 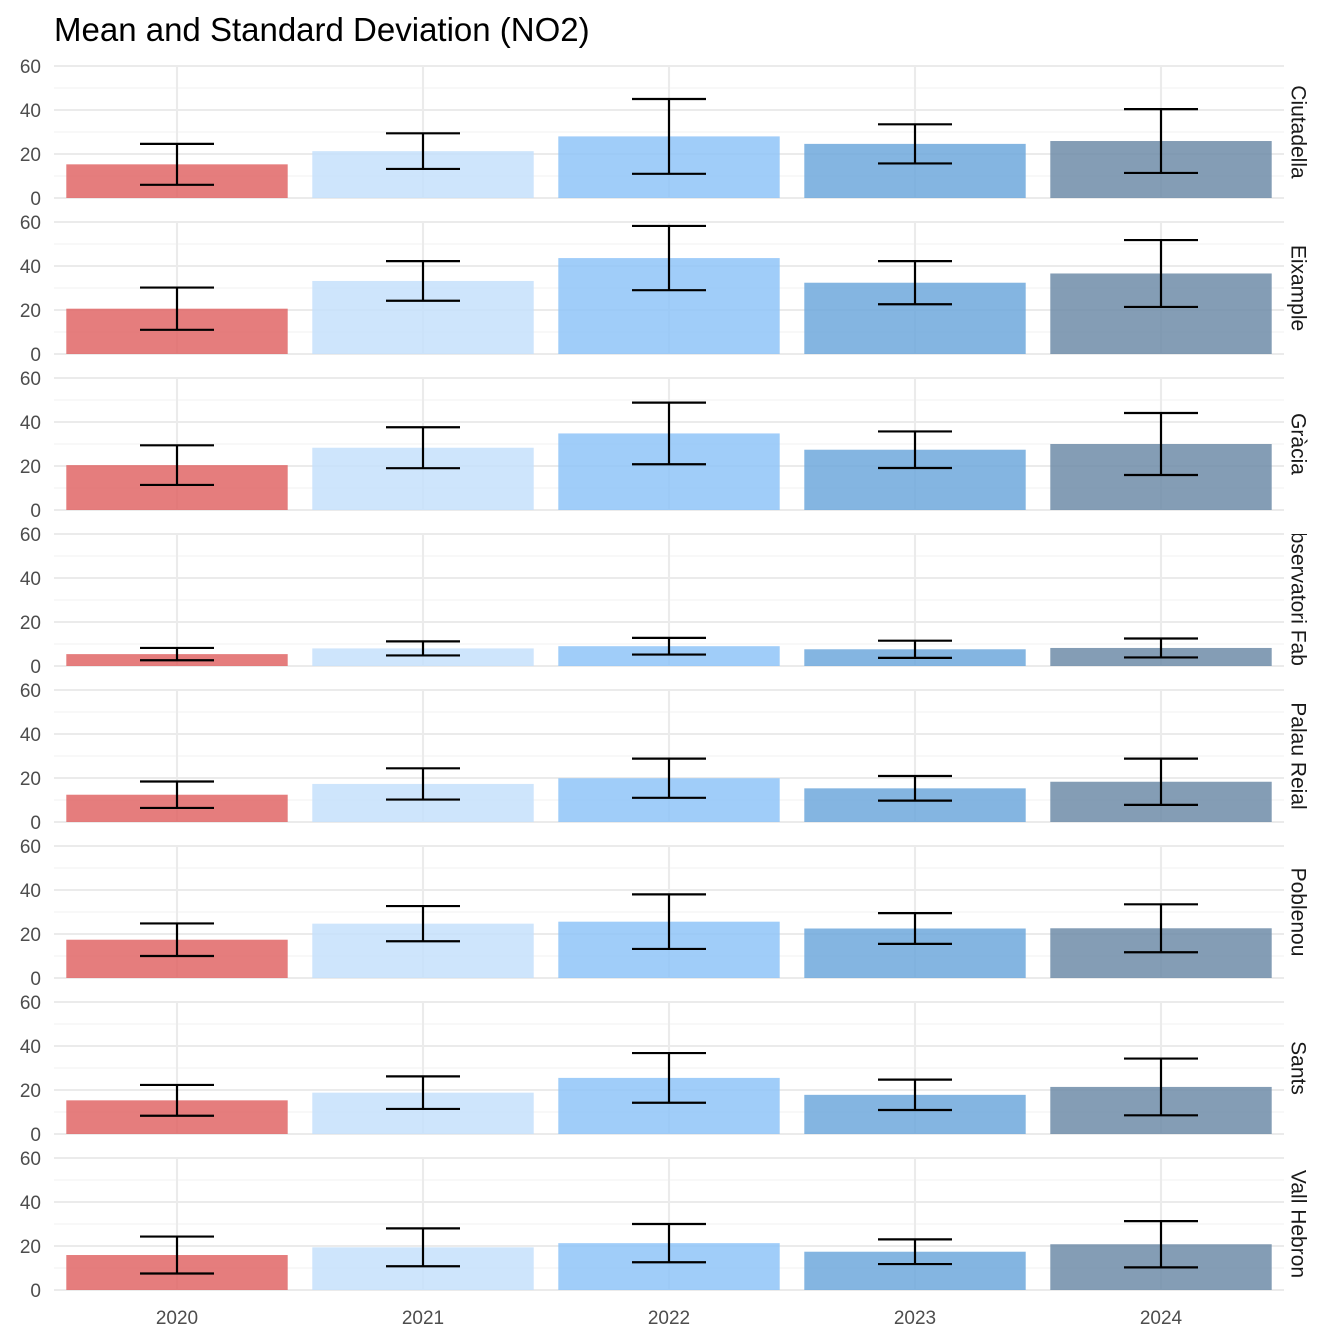 What do you see at coordinates (423, 1318) in the screenshot?
I see `x-tick-label: 2021` at bounding box center [423, 1318].